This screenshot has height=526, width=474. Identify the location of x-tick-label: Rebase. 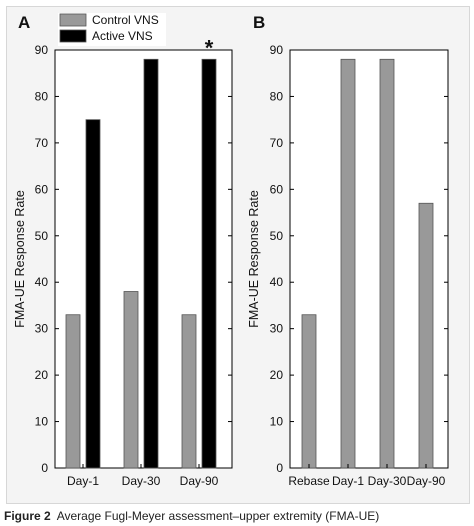
(309, 481).